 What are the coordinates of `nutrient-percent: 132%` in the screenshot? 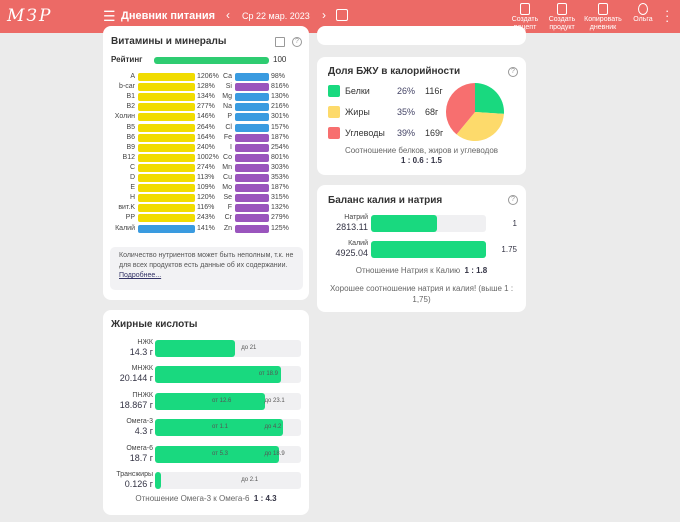 It's located at (280, 208).